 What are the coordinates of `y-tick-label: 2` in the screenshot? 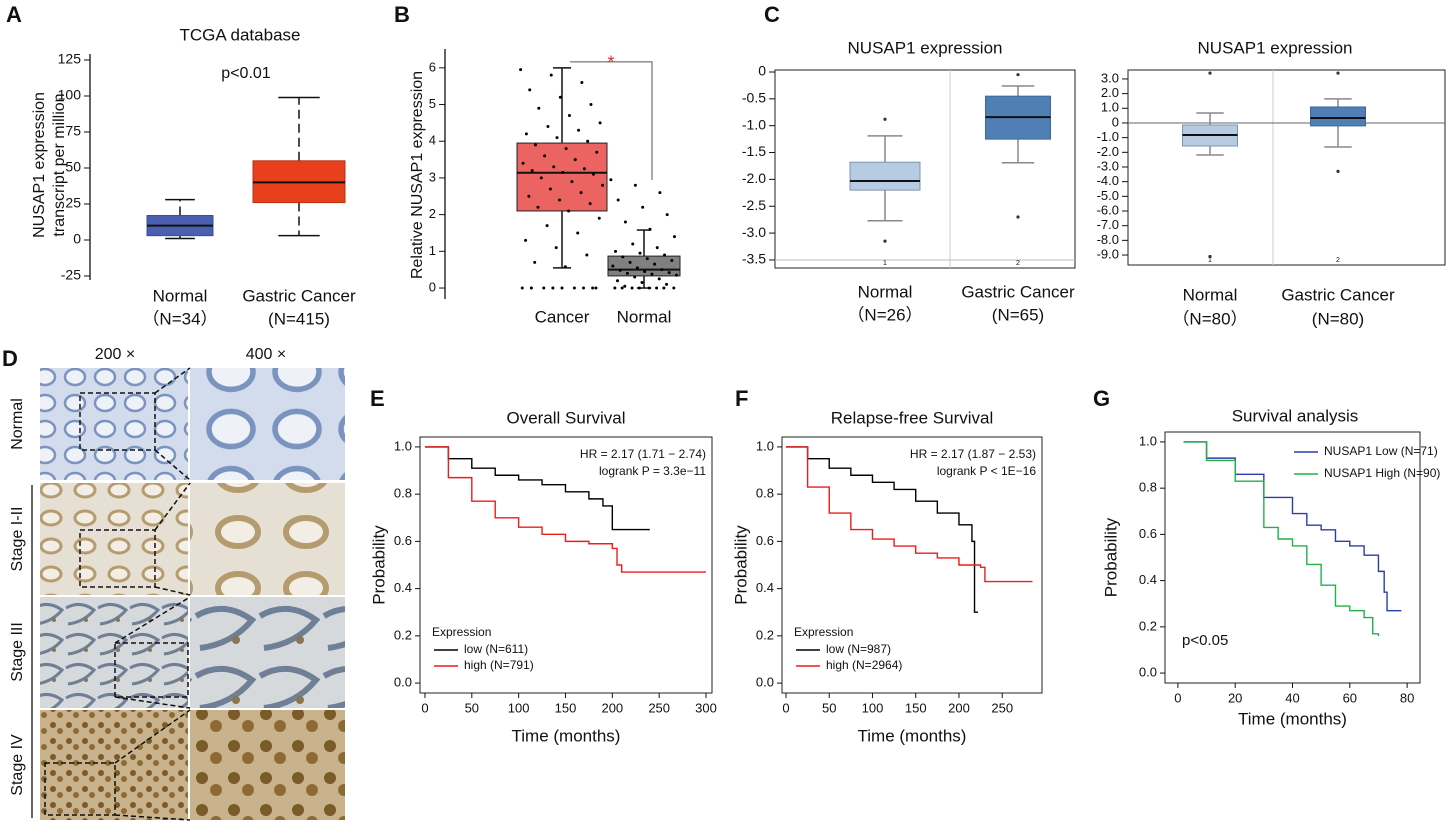 It's located at (432, 213).